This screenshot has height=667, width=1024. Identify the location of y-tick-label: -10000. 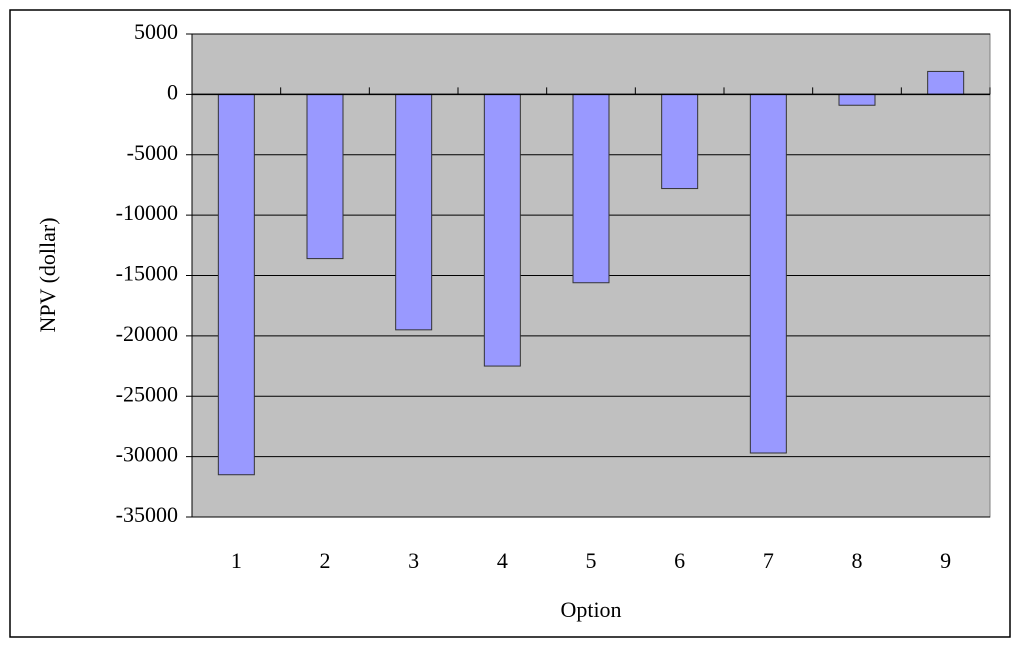
(147, 212).